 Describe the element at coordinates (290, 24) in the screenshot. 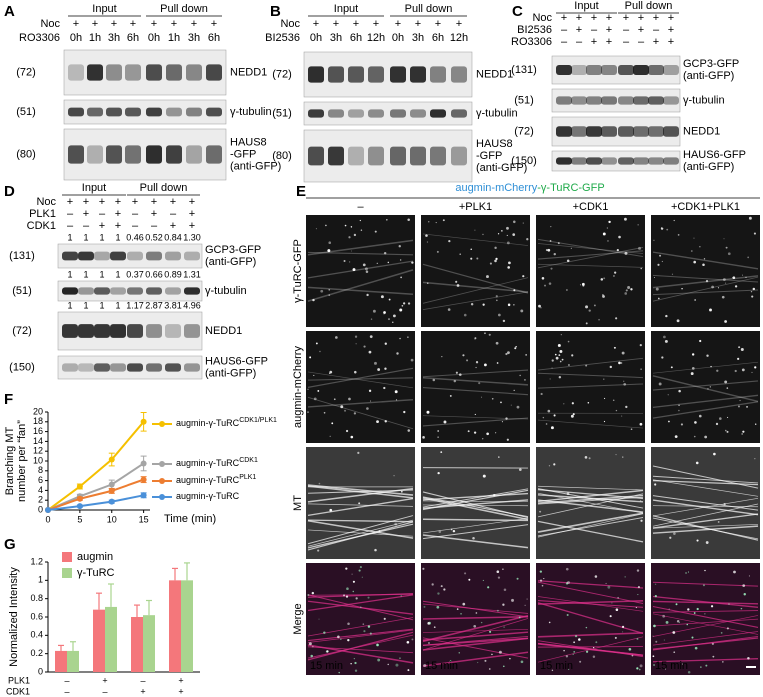

I see `condition-name: Noc` at that location.